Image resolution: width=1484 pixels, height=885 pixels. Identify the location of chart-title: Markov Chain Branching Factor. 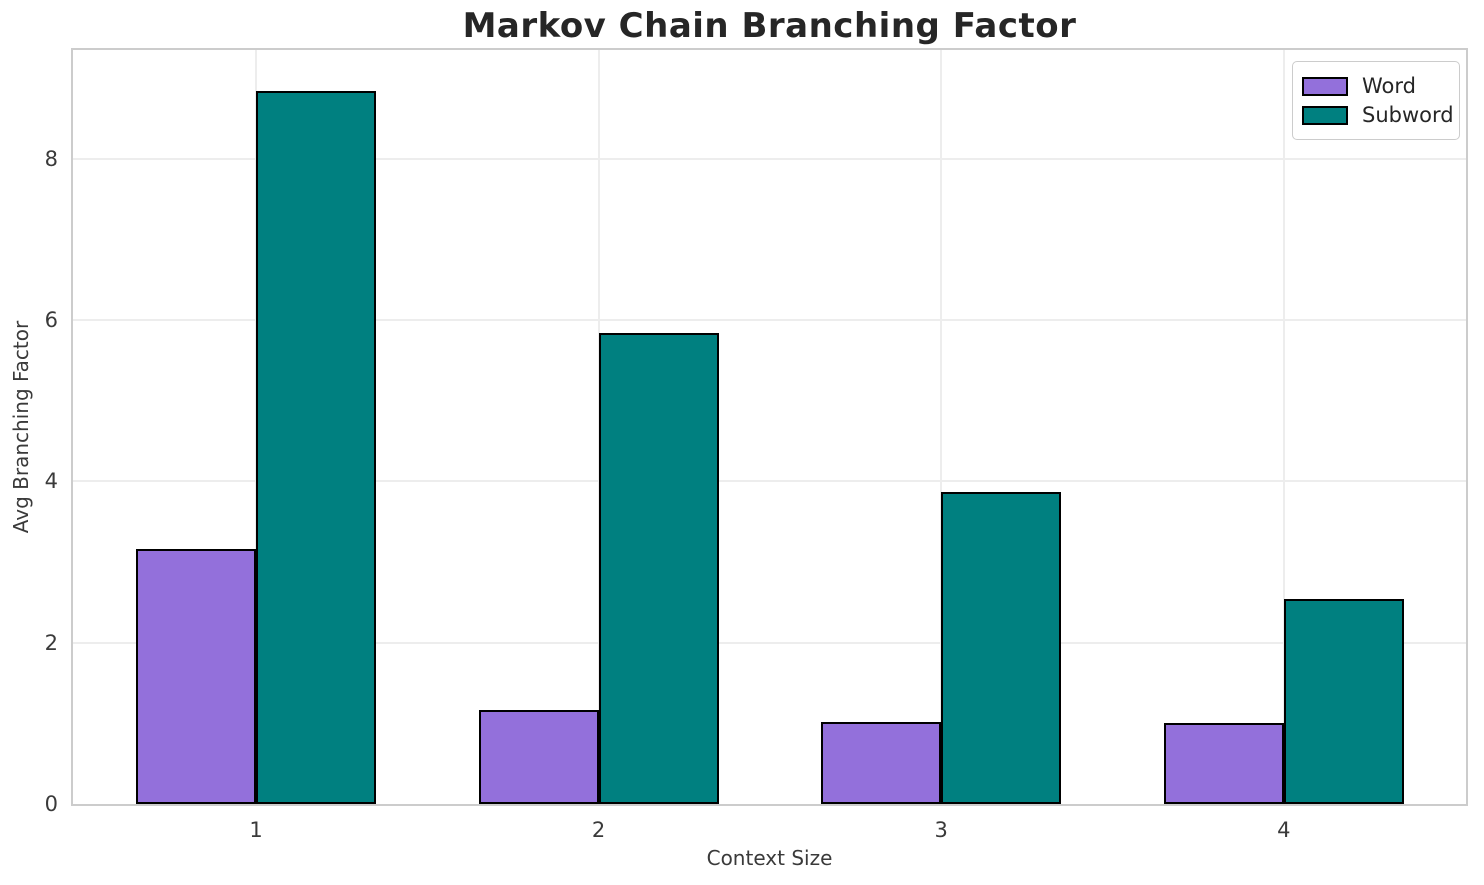
(769, 26).